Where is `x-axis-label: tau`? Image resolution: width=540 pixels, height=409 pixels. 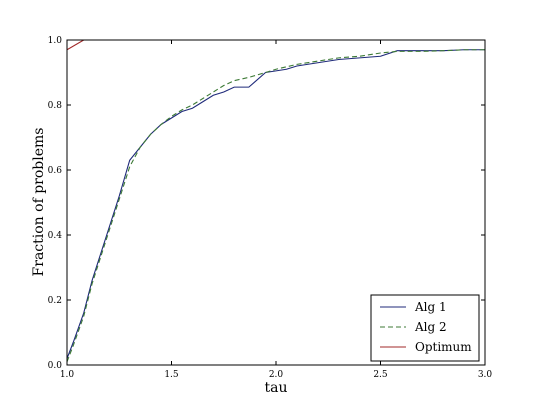 x-axis-label: tau is located at coordinates (276, 388).